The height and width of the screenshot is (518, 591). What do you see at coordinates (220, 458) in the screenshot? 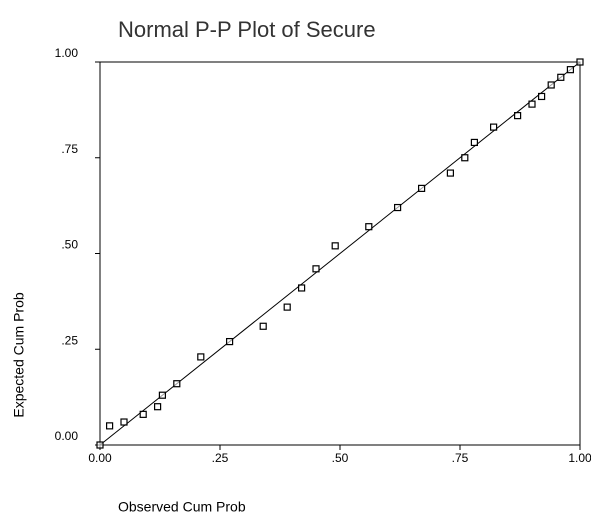
I see `x-tick-label: .25` at bounding box center [220, 458].